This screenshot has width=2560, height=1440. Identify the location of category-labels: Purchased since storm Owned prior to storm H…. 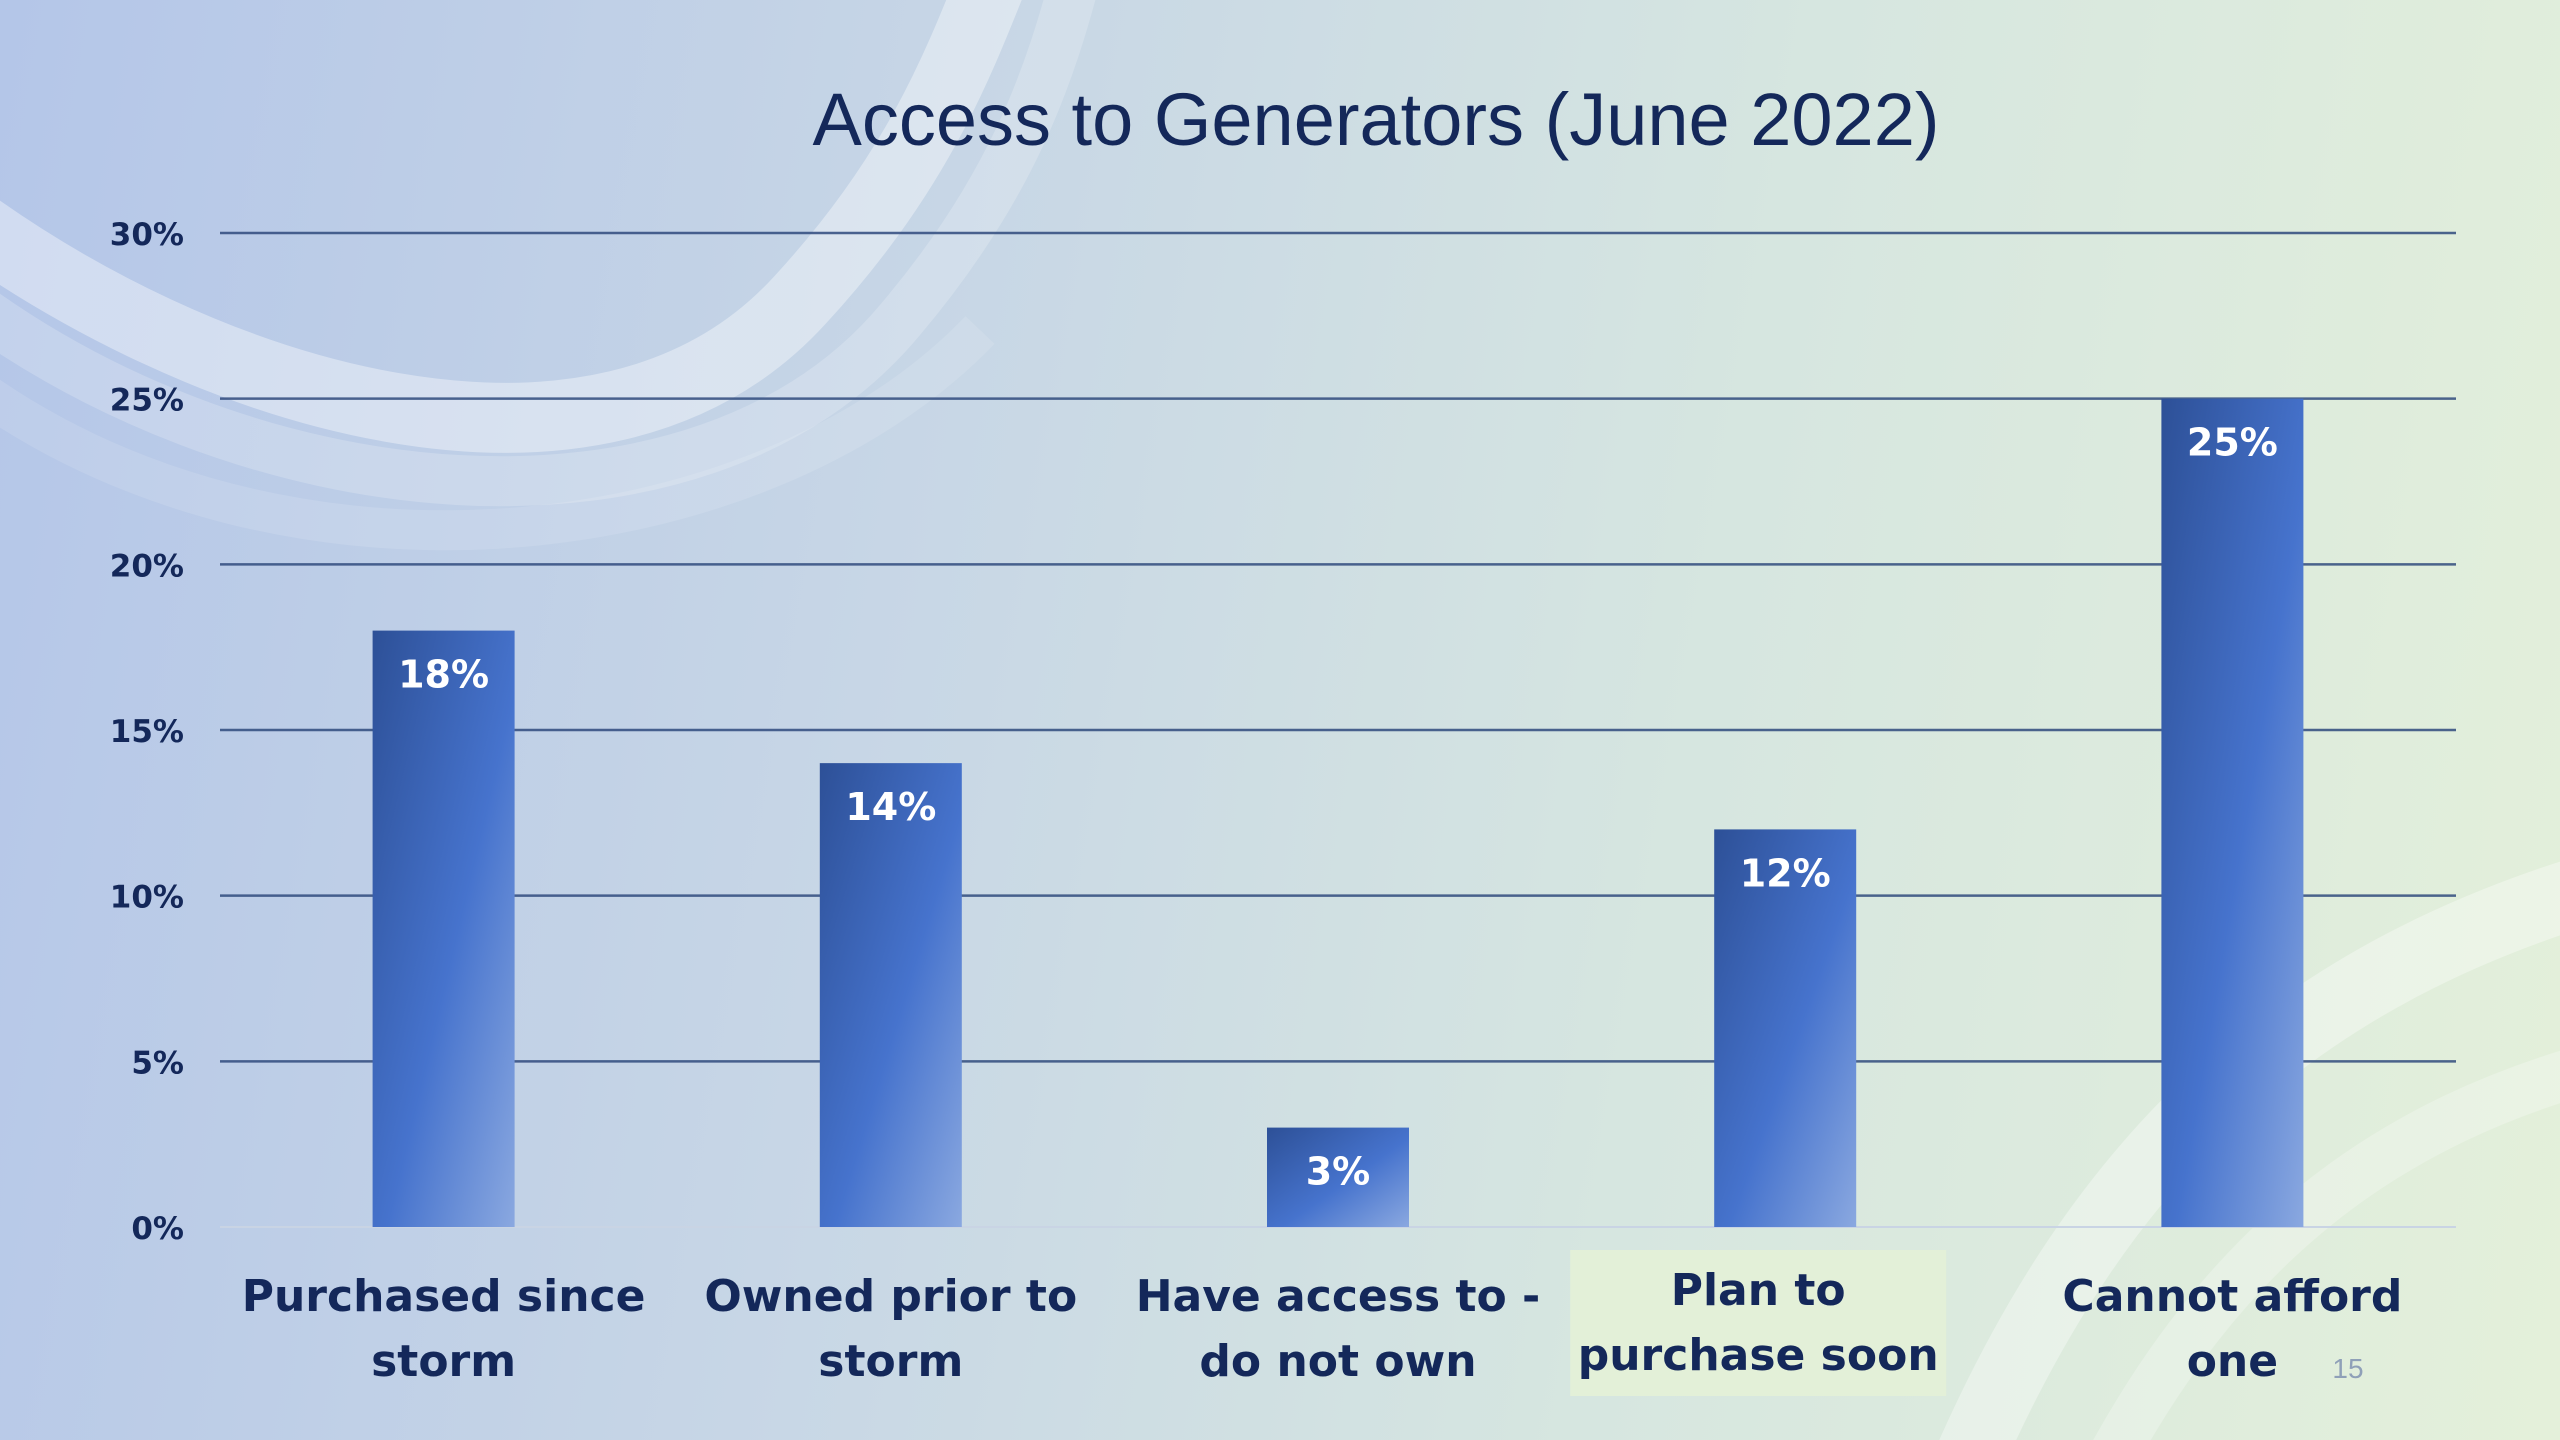
(1322, 1326).